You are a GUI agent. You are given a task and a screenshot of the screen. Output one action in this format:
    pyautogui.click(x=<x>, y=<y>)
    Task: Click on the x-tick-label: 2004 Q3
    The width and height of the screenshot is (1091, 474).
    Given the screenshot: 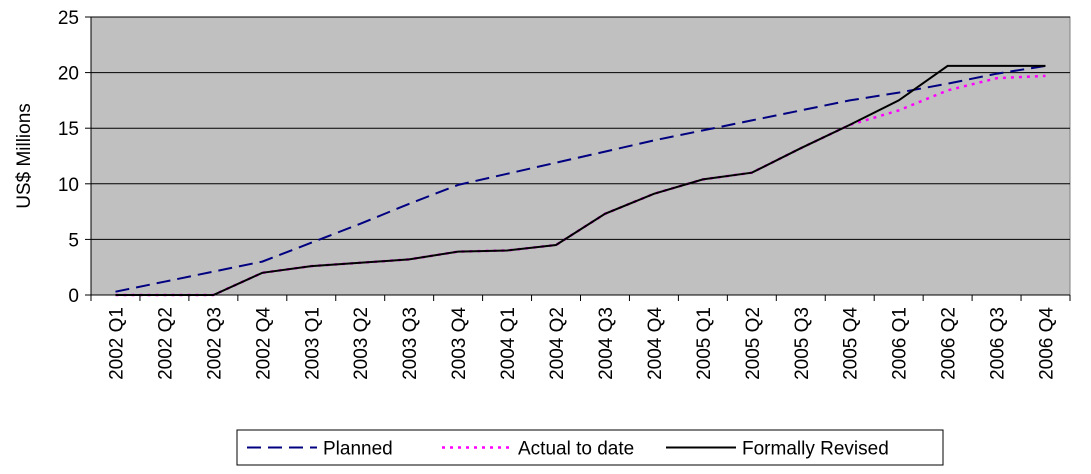 What is the action you would take?
    pyautogui.click(x=606, y=343)
    